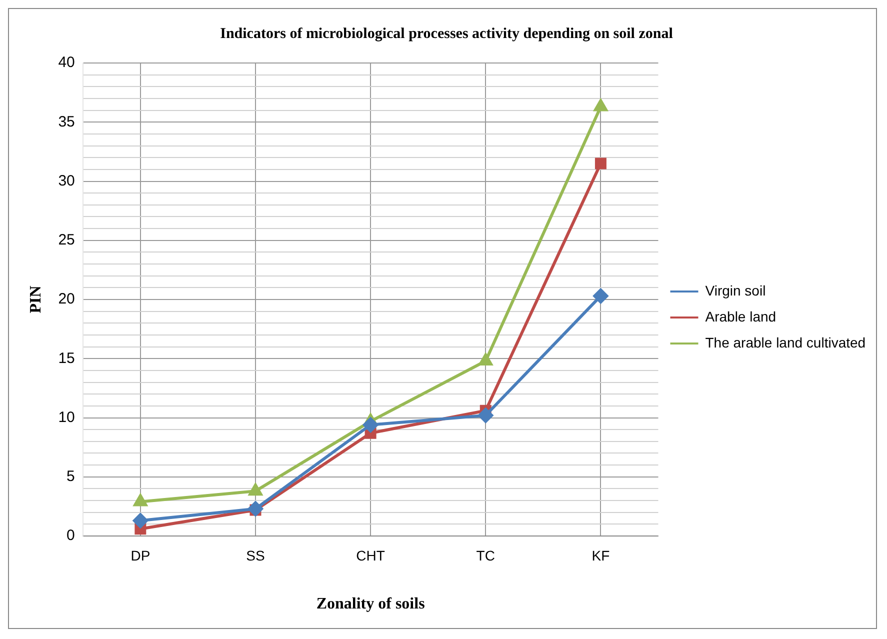 The height and width of the screenshot is (639, 887). Describe the element at coordinates (66, 63) in the screenshot. I see `y-tick-label: 40` at that location.